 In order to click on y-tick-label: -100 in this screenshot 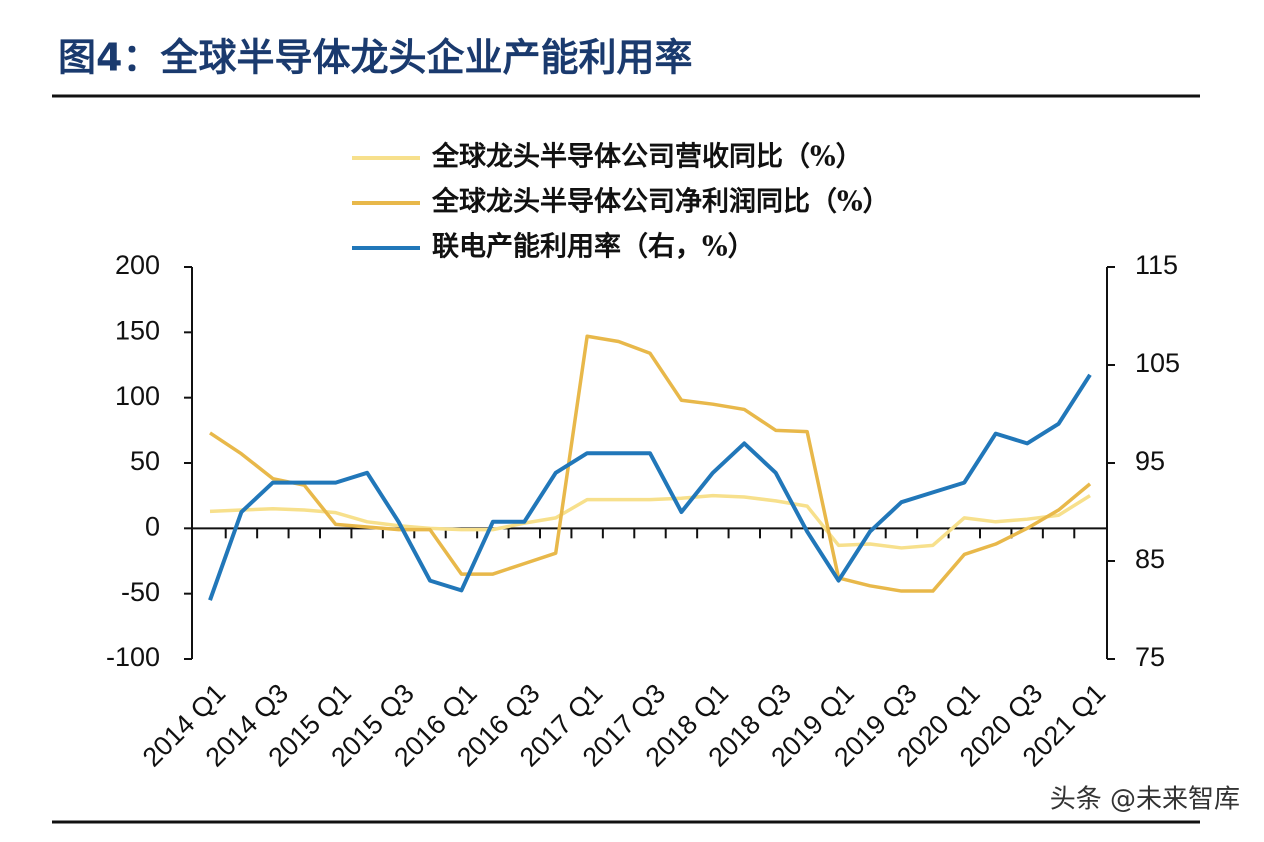, I will do `click(133, 657)`.